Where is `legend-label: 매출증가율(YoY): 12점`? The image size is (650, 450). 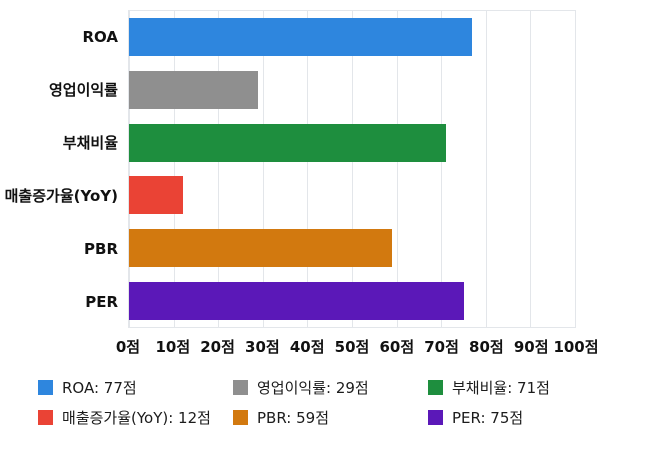 legend-label: 매출증가율(YoY): 12점 is located at coordinates (136, 417).